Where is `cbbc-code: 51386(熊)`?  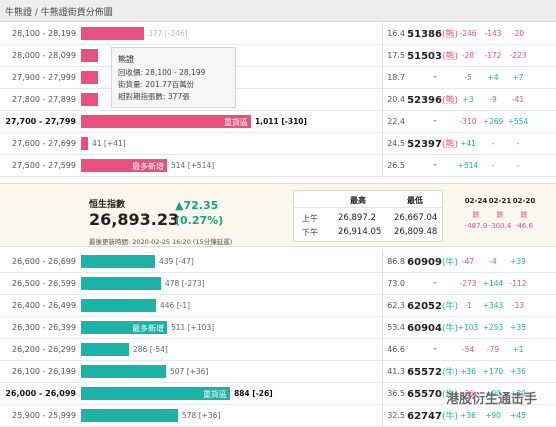
cbbc-code: 51386(熊) is located at coordinates (432, 33).